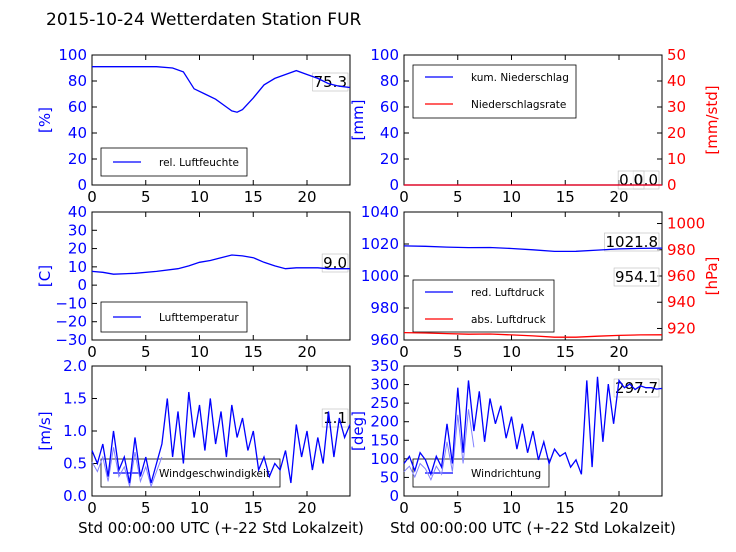 The image size is (736, 552). I want to click on legend-box, so click(483, 306).